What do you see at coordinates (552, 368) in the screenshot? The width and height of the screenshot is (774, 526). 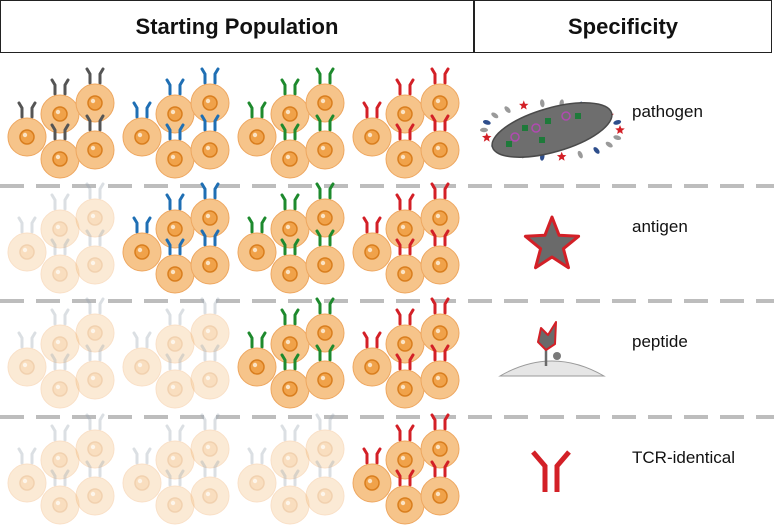 I see `cell-surface` at bounding box center [552, 368].